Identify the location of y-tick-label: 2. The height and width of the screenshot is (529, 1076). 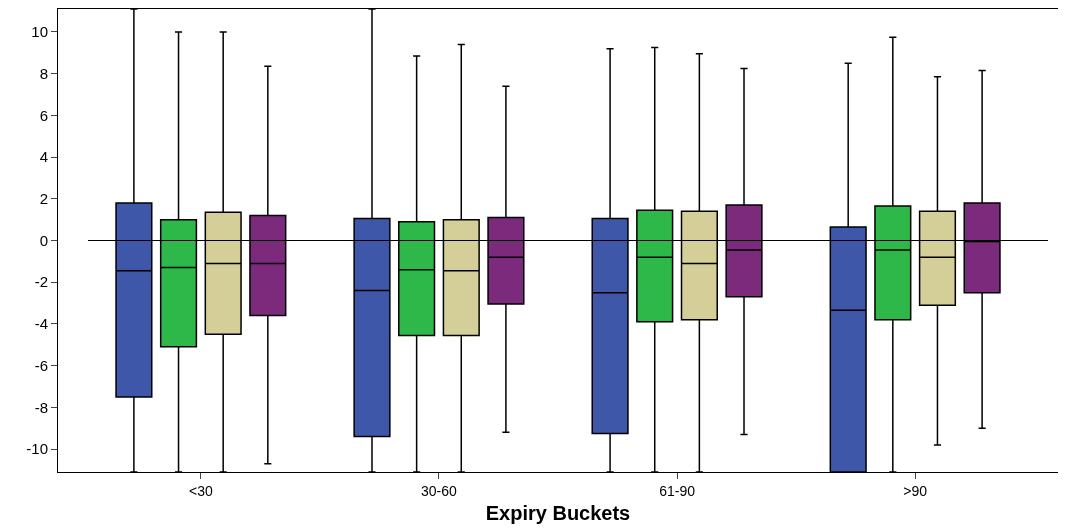
(43, 199).